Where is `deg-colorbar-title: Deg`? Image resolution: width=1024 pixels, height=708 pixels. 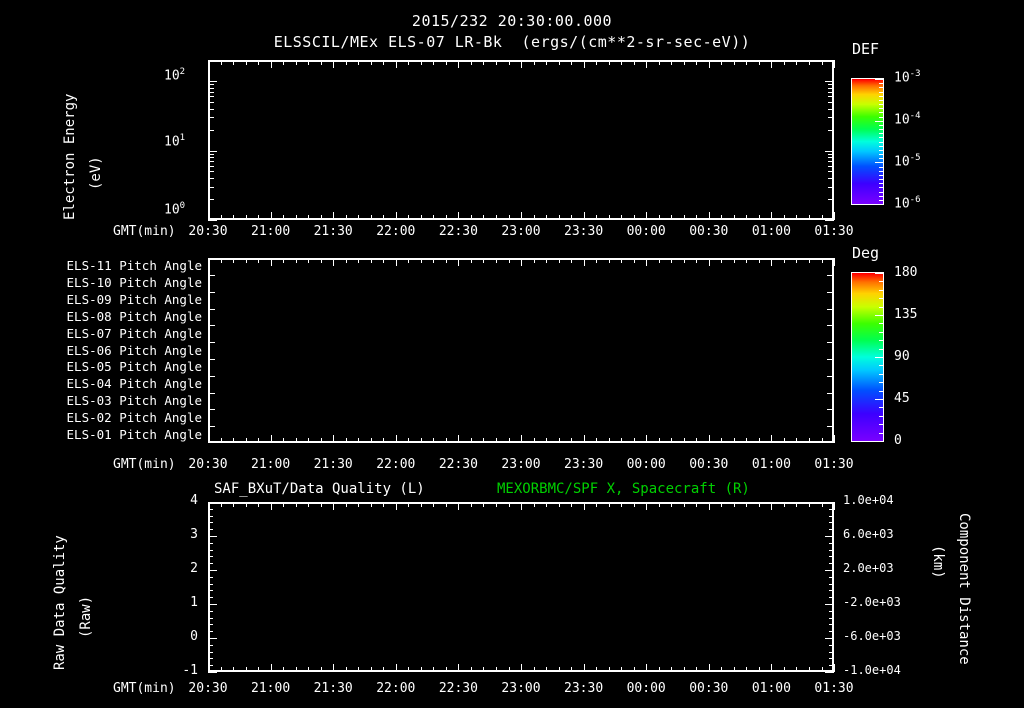 deg-colorbar-title: Deg is located at coordinates (866, 253).